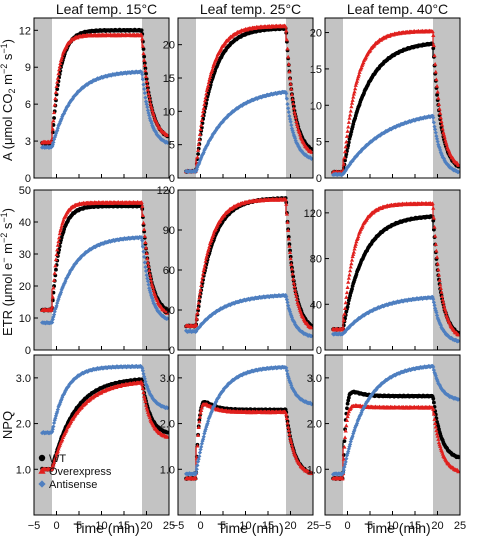 The image size is (480, 539). What do you see at coordinates (28, 68) in the screenshot?
I see `y-tick-label: 9` at bounding box center [28, 68].